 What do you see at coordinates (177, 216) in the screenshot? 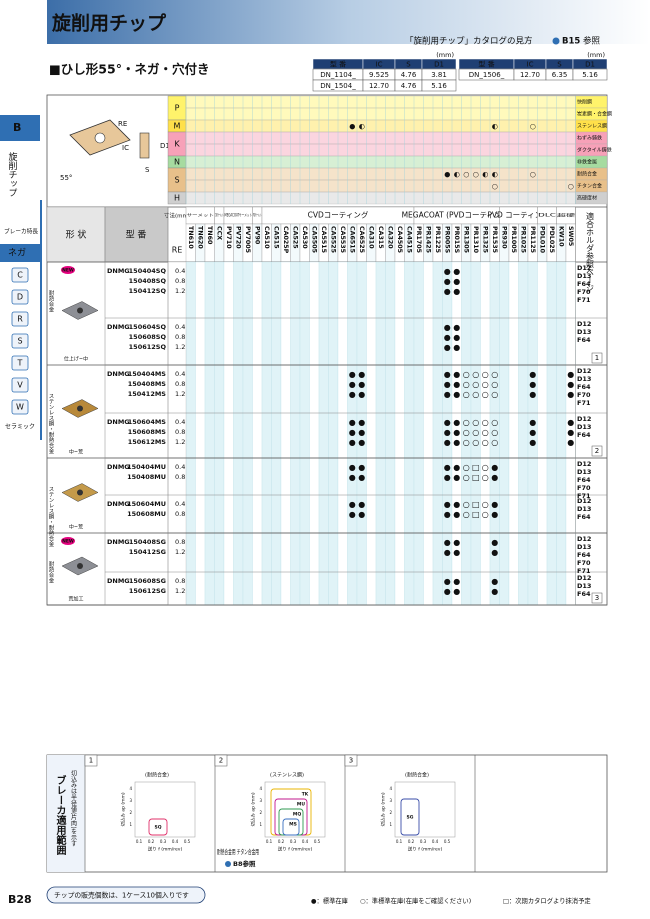
I see `size-header: 寸法(mm)` at bounding box center [177, 216].